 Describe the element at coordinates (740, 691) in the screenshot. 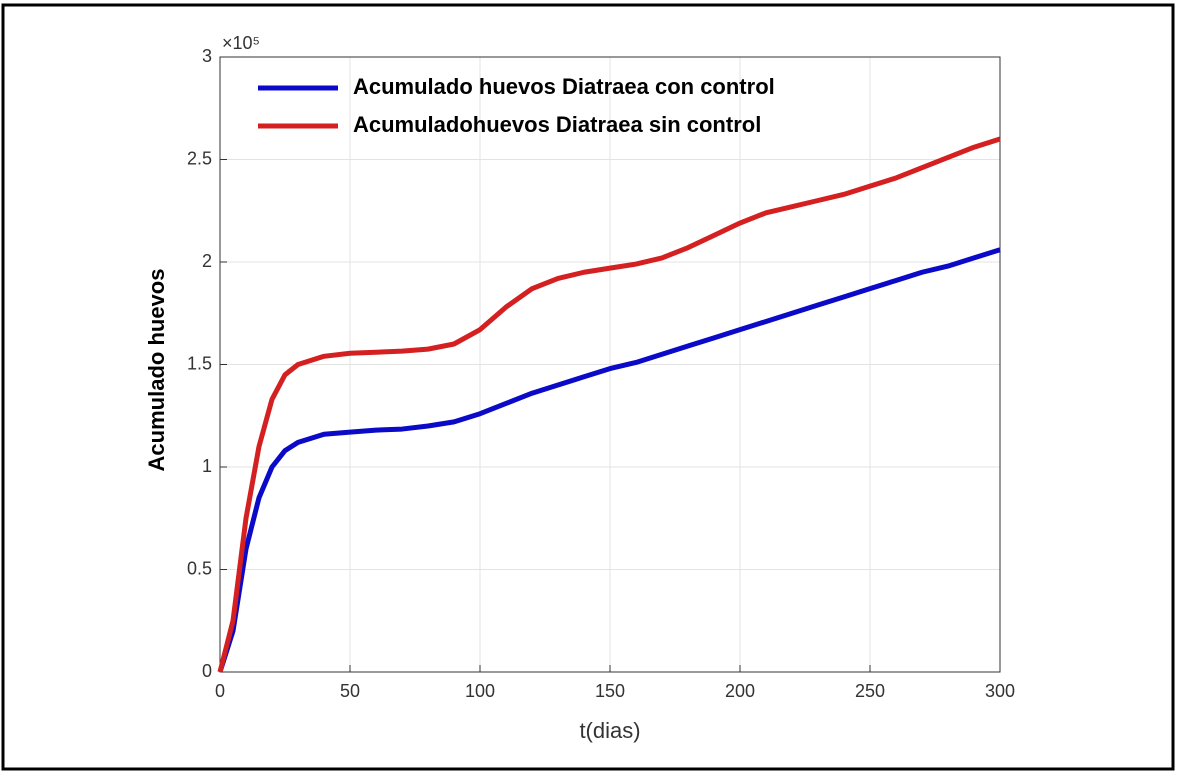

I see `x-tick-label: 200` at that location.